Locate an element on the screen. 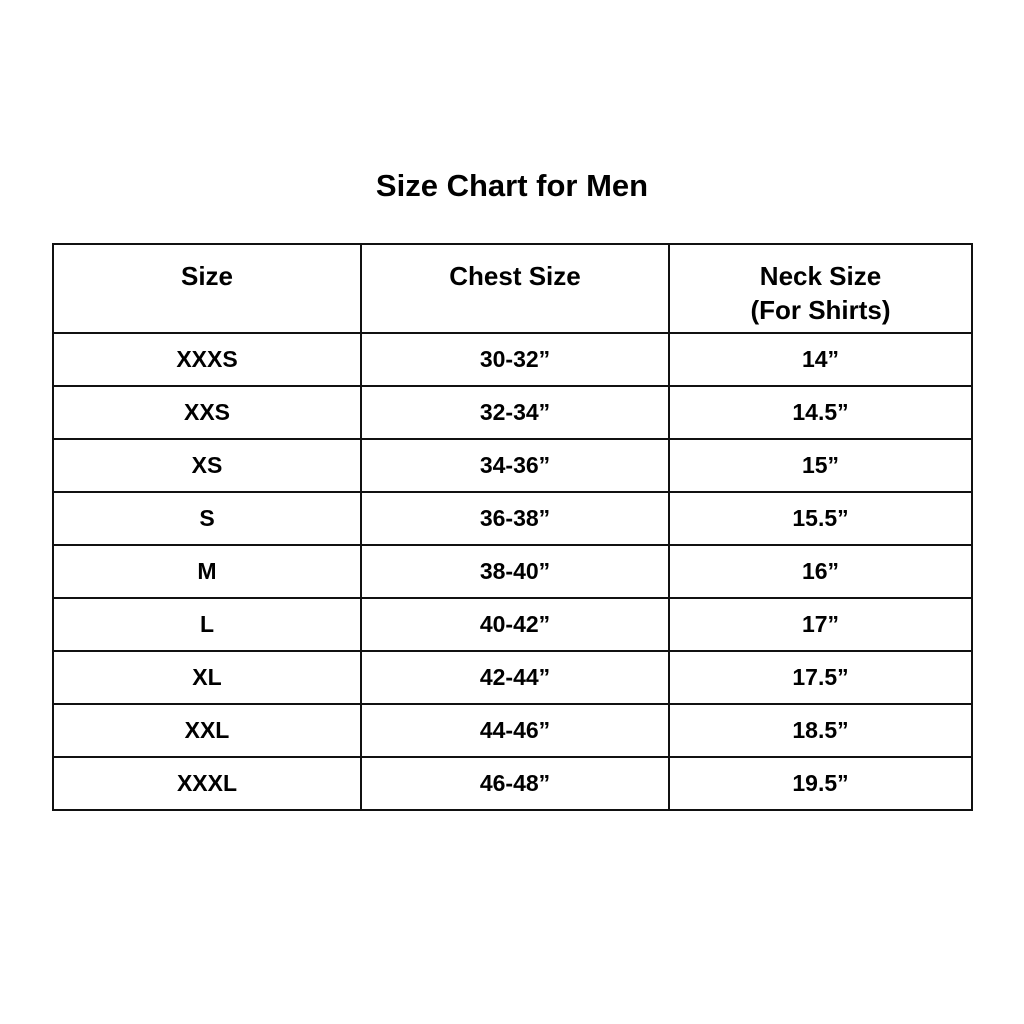  cell-size: XS is located at coordinates (207, 465).